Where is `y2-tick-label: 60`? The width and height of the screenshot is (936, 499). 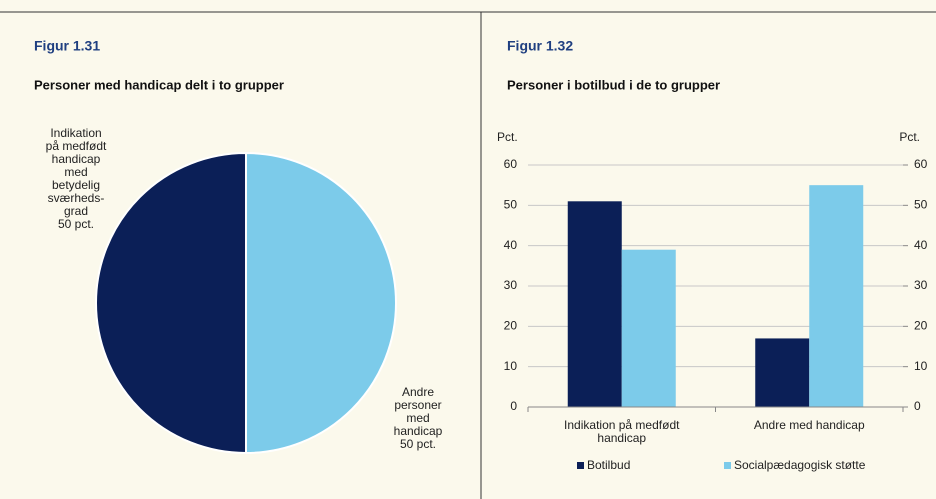 y2-tick-label: 60 is located at coordinates (921, 164).